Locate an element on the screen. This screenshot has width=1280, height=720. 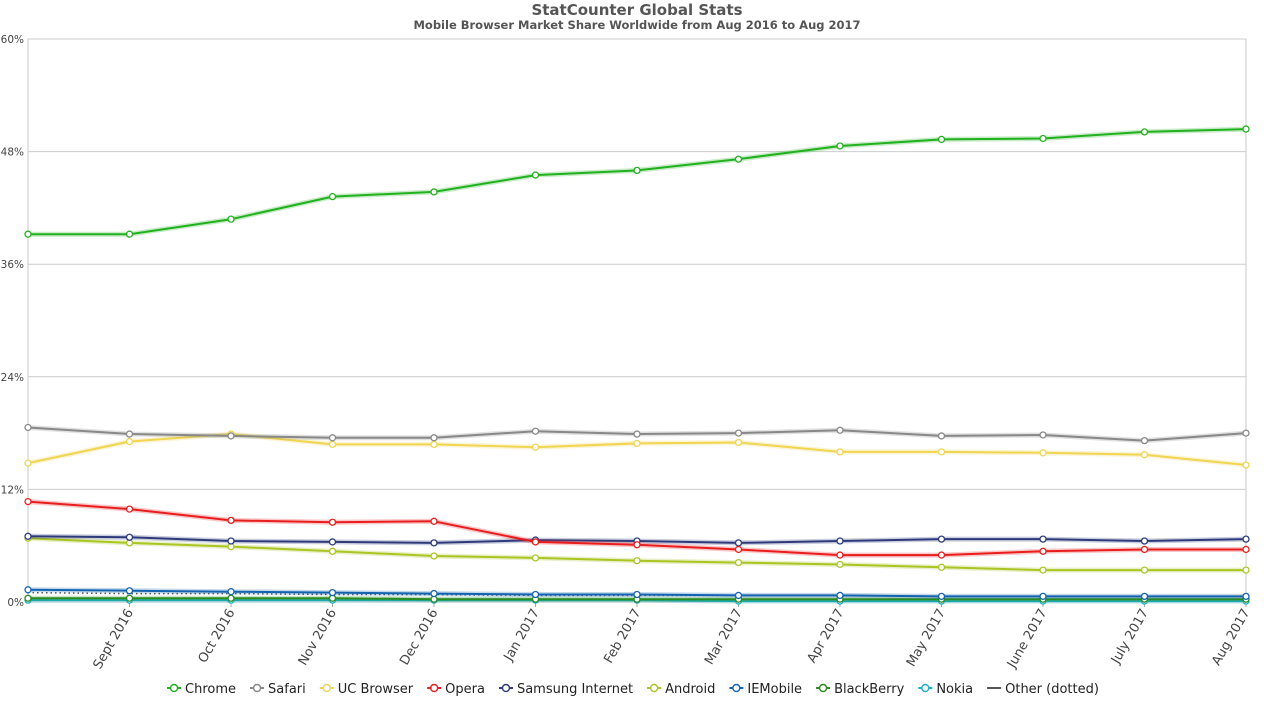
legend-label: UC Browser is located at coordinates (376, 689).